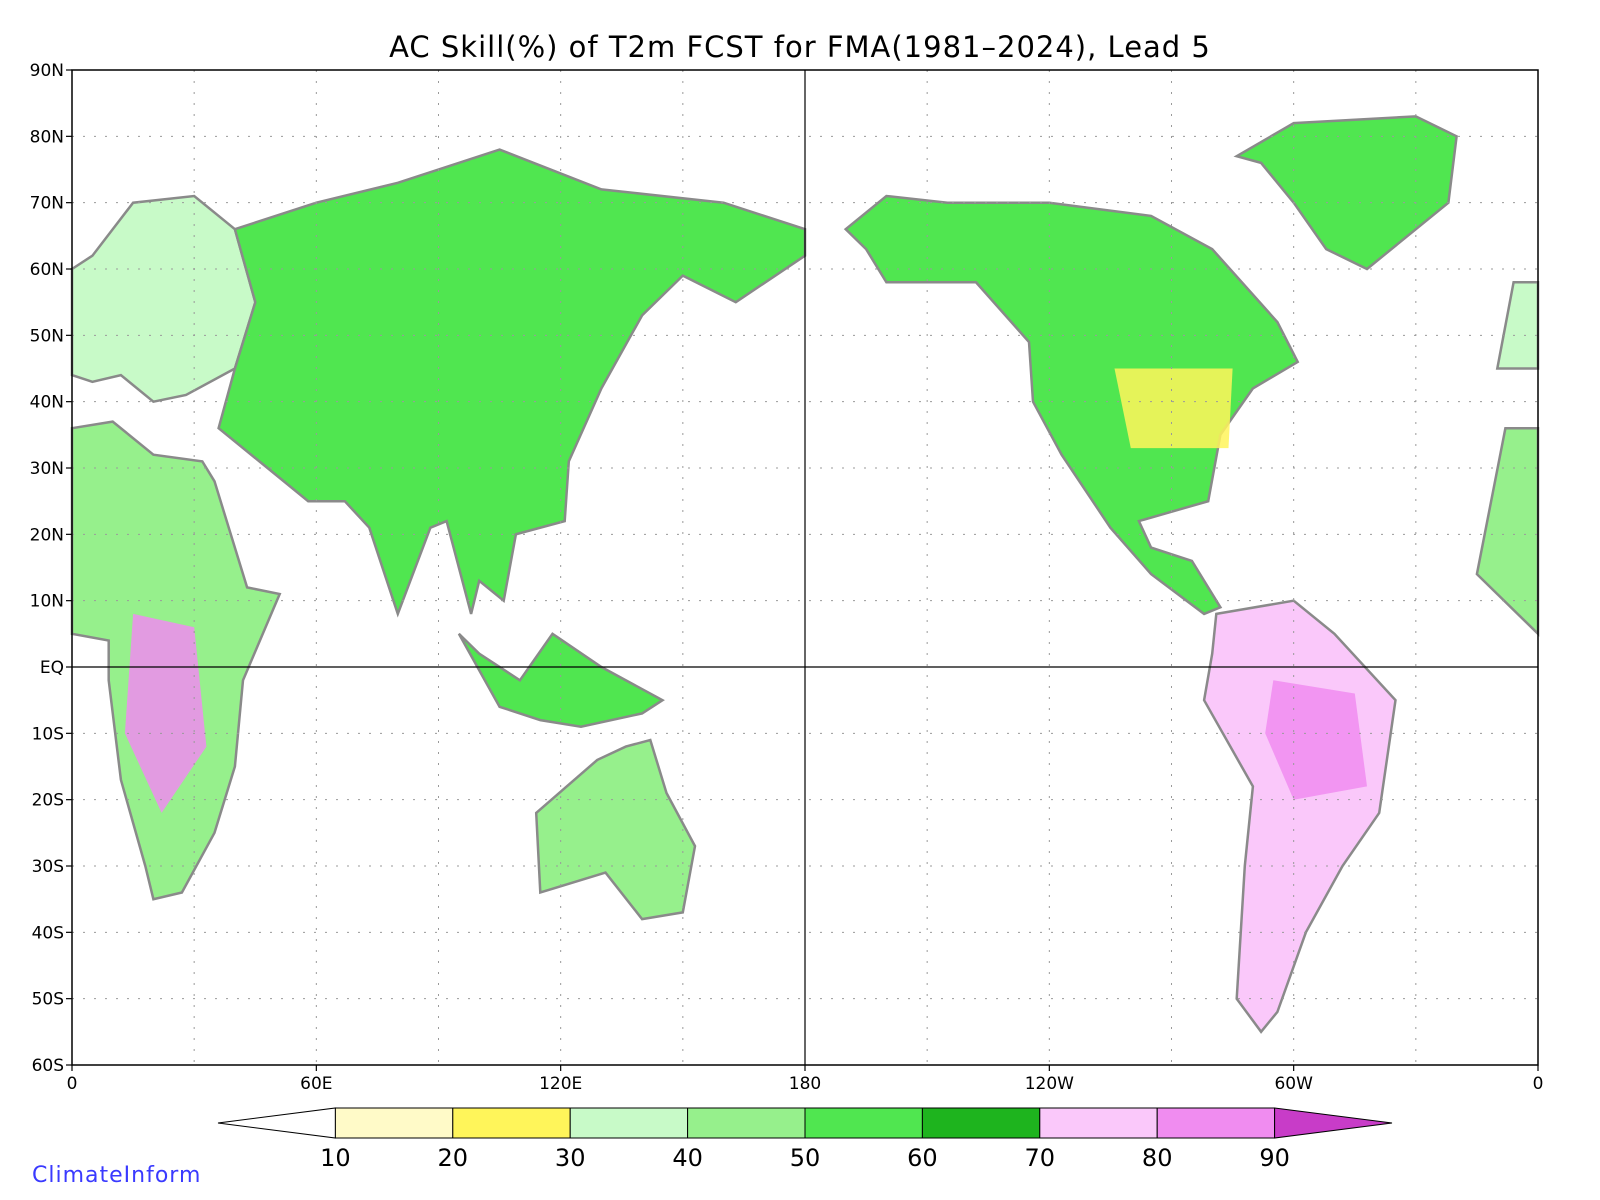 This screenshot has width=1600, height=1200. I want to click on colorbar-level-label: 90, so click(1274, 1158).